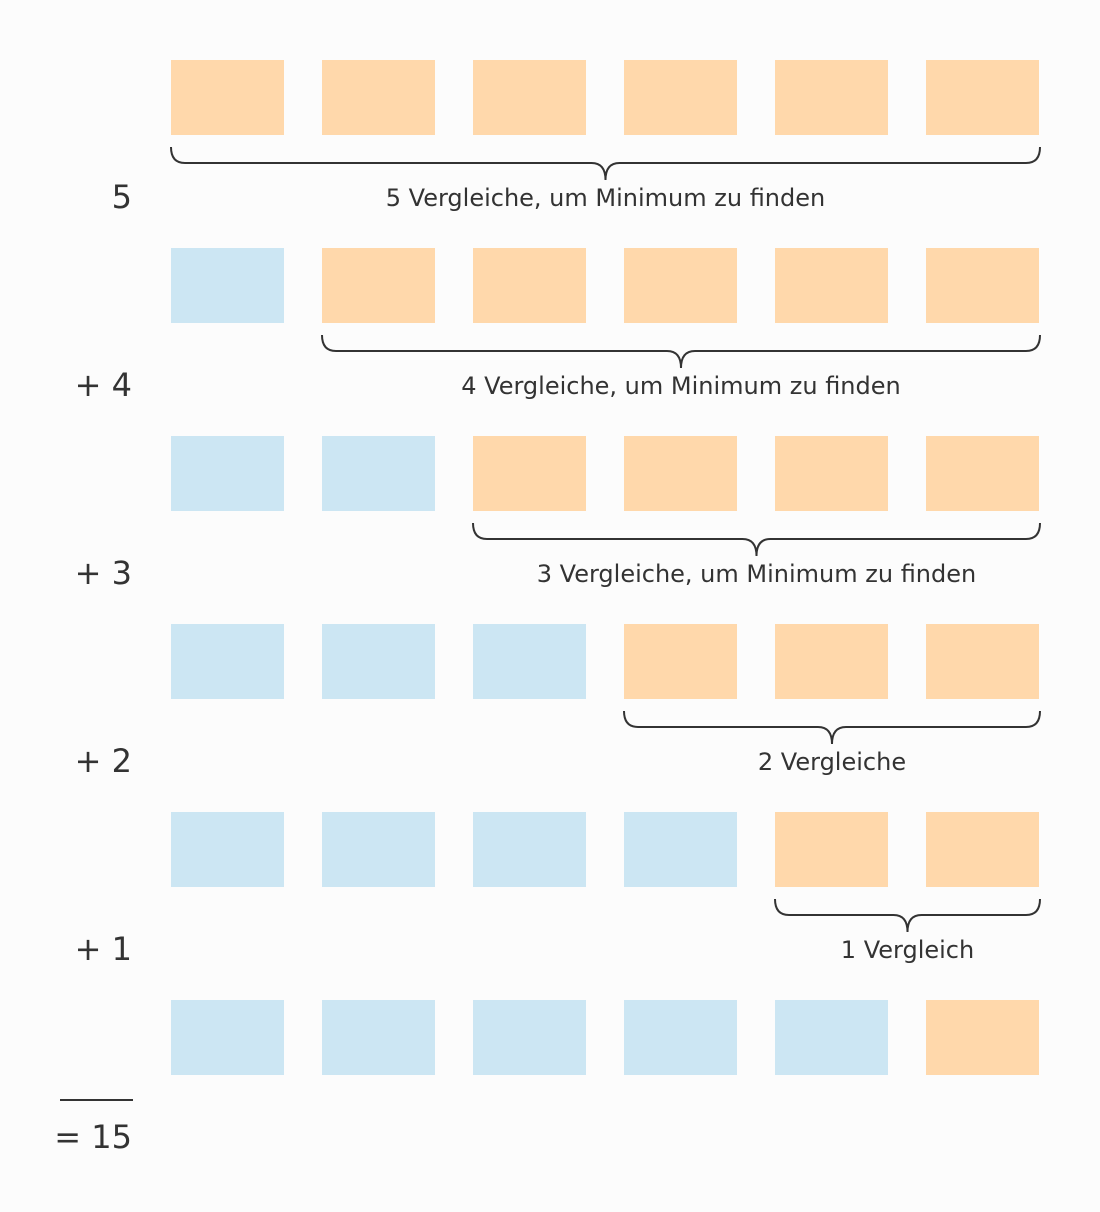 This screenshot has width=1100, height=1212. I want to click on count: + 1, so click(103, 949).